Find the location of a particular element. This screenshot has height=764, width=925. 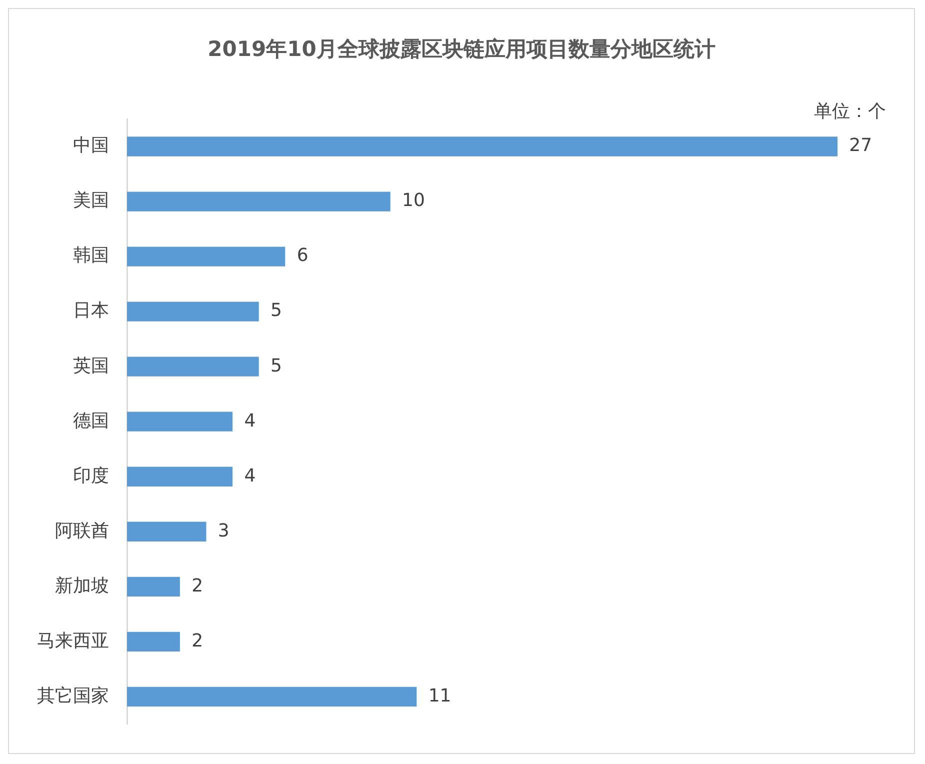

data-label: 10 is located at coordinates (413, 201).